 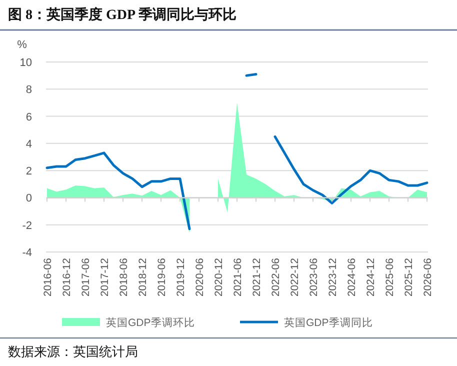 What do you see at coordinates (29, 198) in the screenshot?
I see `y-tick-label: 0` at bounding box center [29, 198].